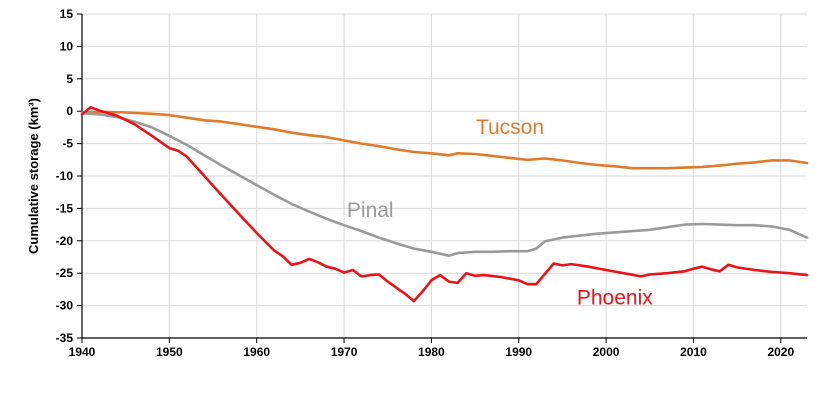  I want to click on y-tick-label: -35, so click(65, 338).